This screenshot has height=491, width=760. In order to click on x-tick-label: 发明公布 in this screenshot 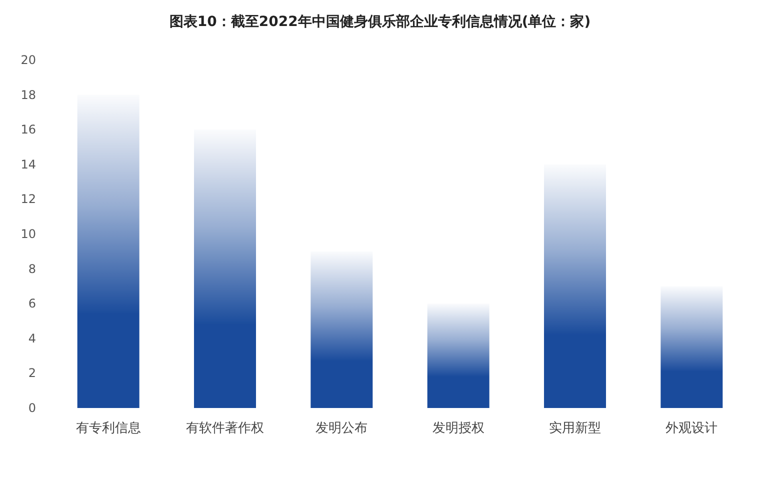, I will do `click(342, 428)`.